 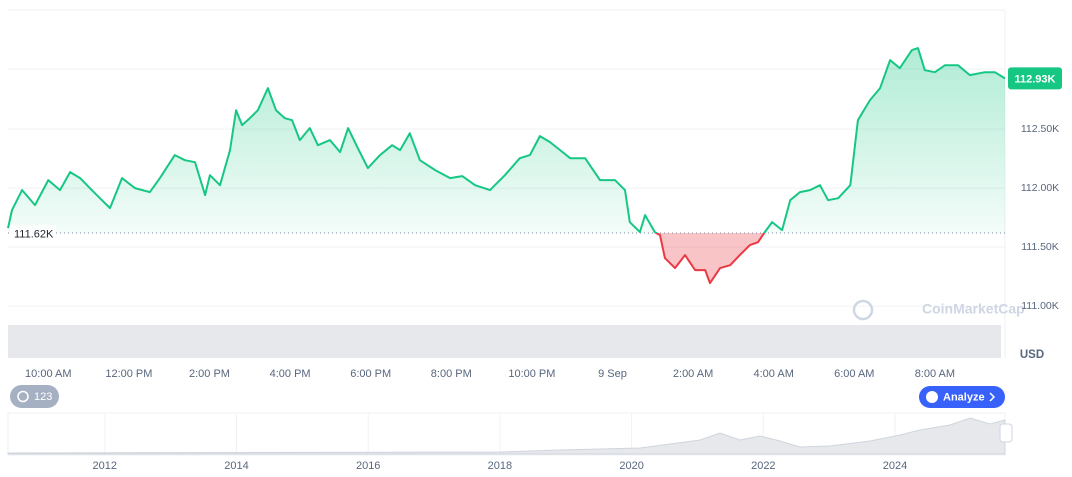 I want to click on x-tick-label: 6:00 AM, so click(x=854, y=374).